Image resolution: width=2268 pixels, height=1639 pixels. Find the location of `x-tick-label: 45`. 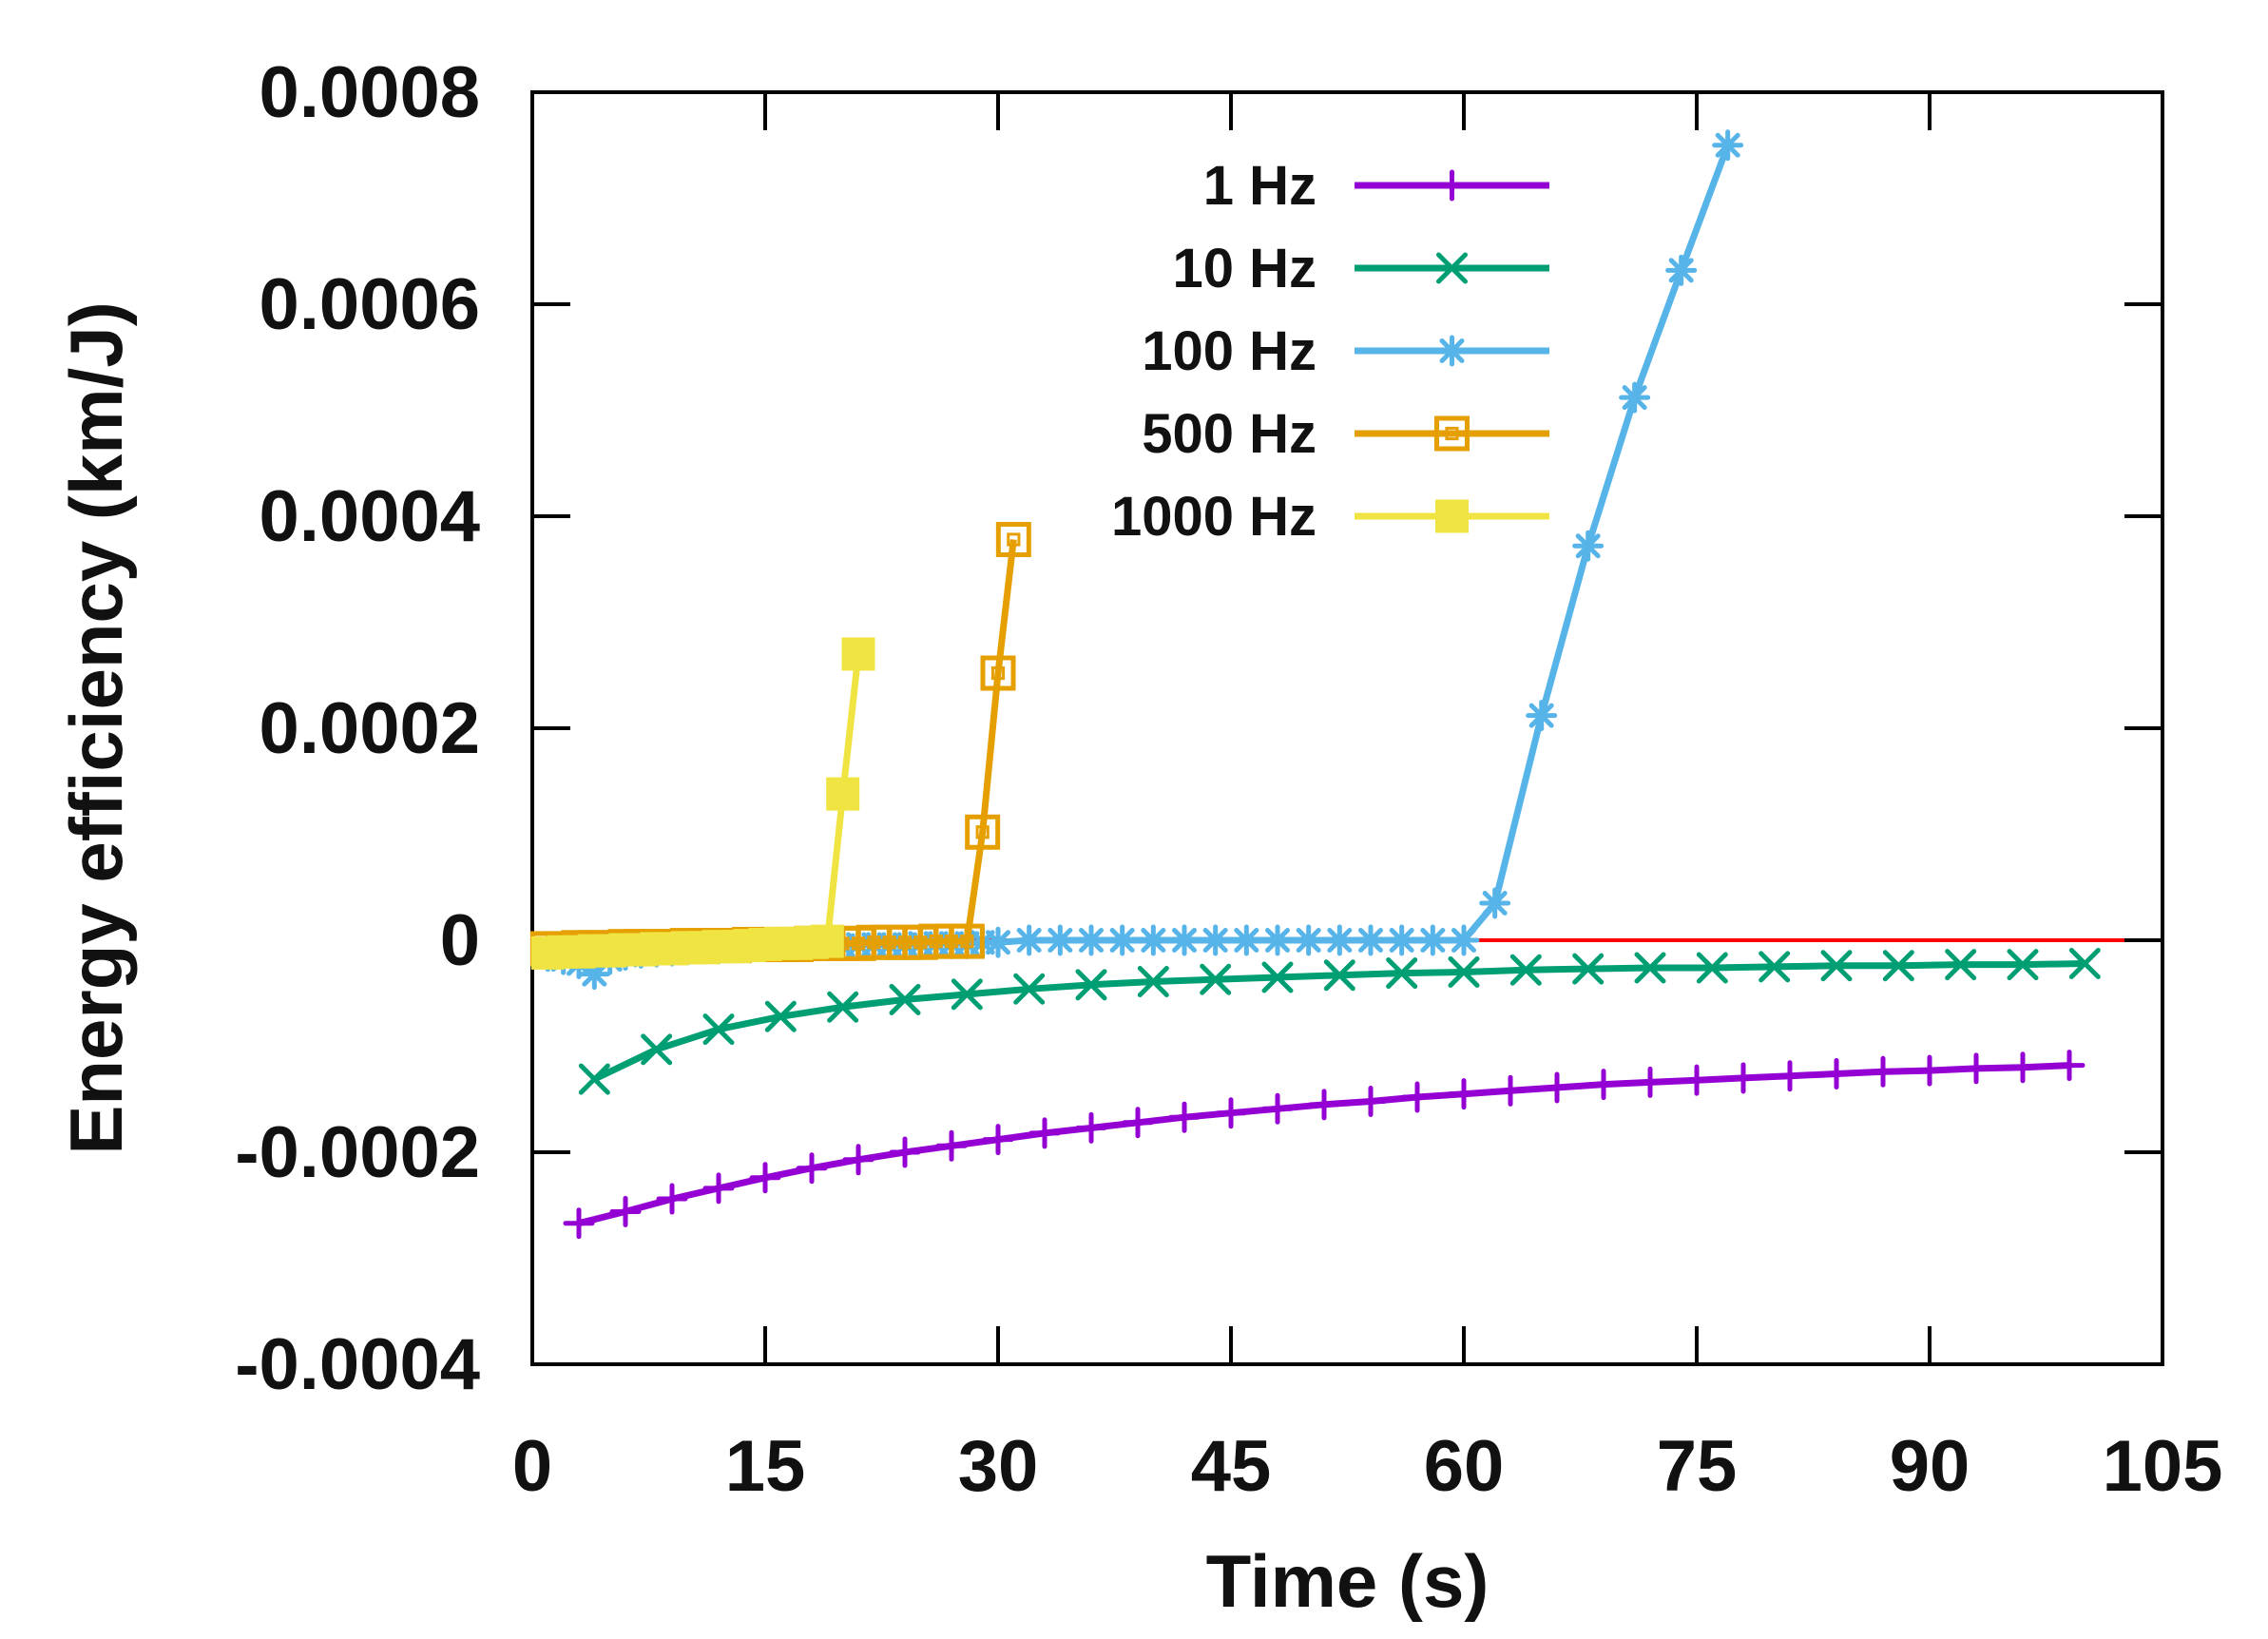

x-tick-label: 45 is located at coordinates (1231, 1466).